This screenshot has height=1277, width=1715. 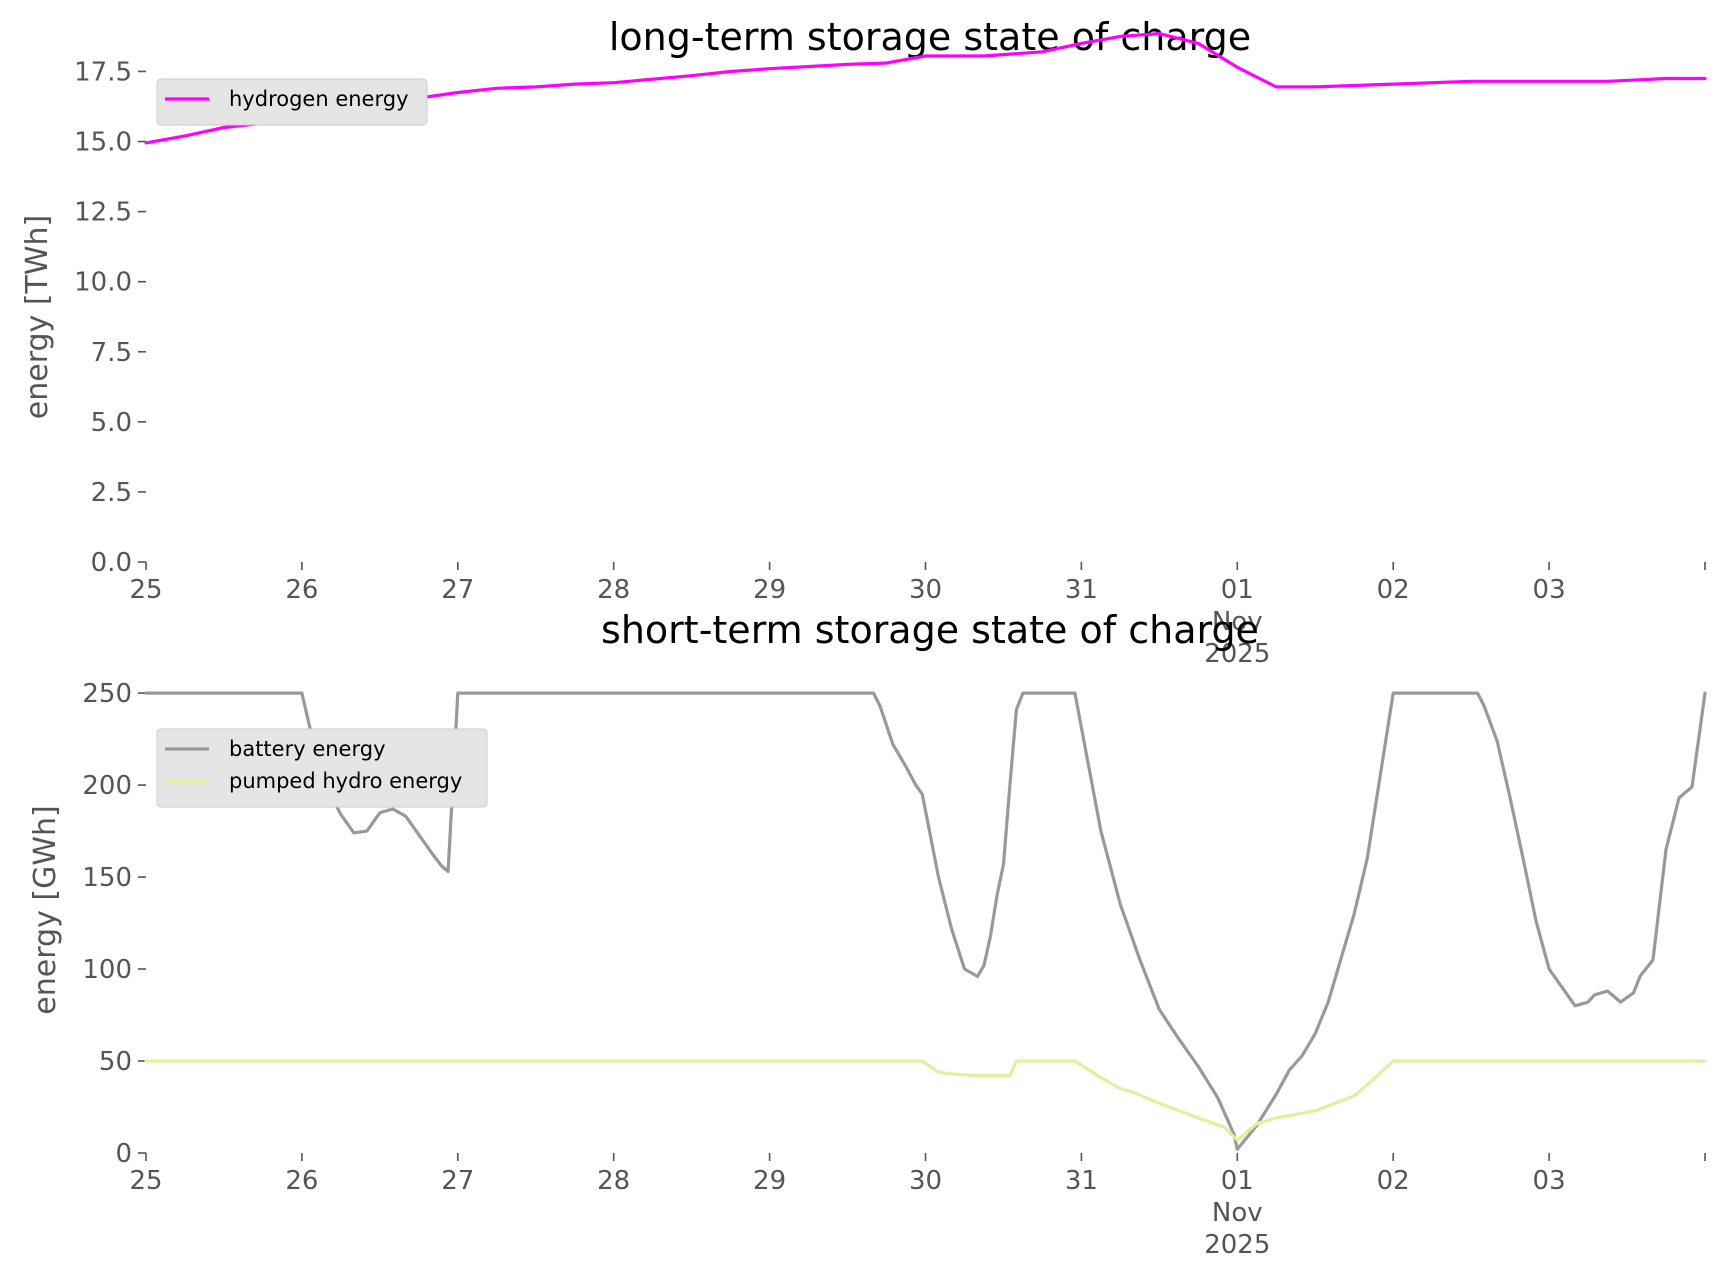 What do you see at coordinates (319, 99) in the screenshot?
I see `legend-label: hydrogen energy` at bounding box center [319, 99].